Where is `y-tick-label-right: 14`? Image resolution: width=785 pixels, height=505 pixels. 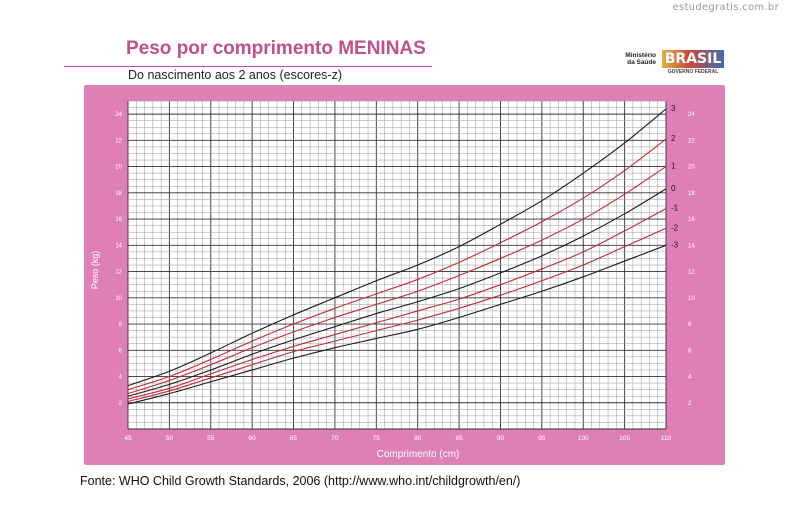 y-tick-label-right: 14 is located at coordinates (691, 246).